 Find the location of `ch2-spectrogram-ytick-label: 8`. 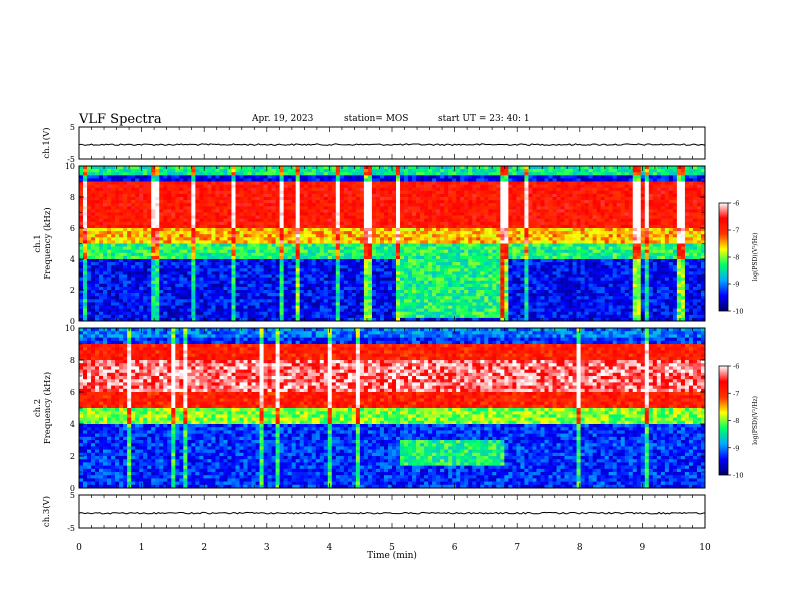

ch2-spectrogram-ytick-label: 8 is located at coordinates (72, 360).